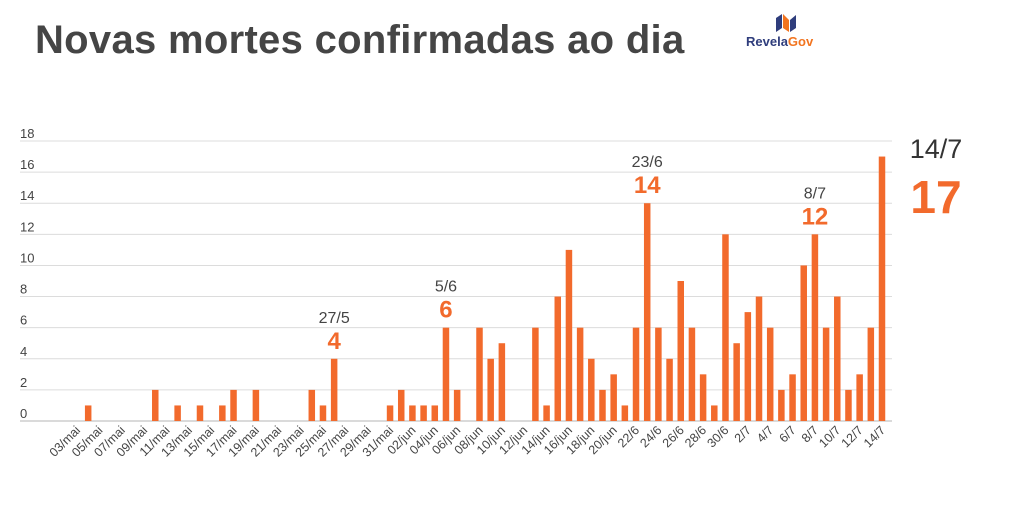 This screenshot has width=1024, height=518. Describe the element at coordinates (800, 41) in the screenshot. I see `logo-text-gov: Gov` at that location.